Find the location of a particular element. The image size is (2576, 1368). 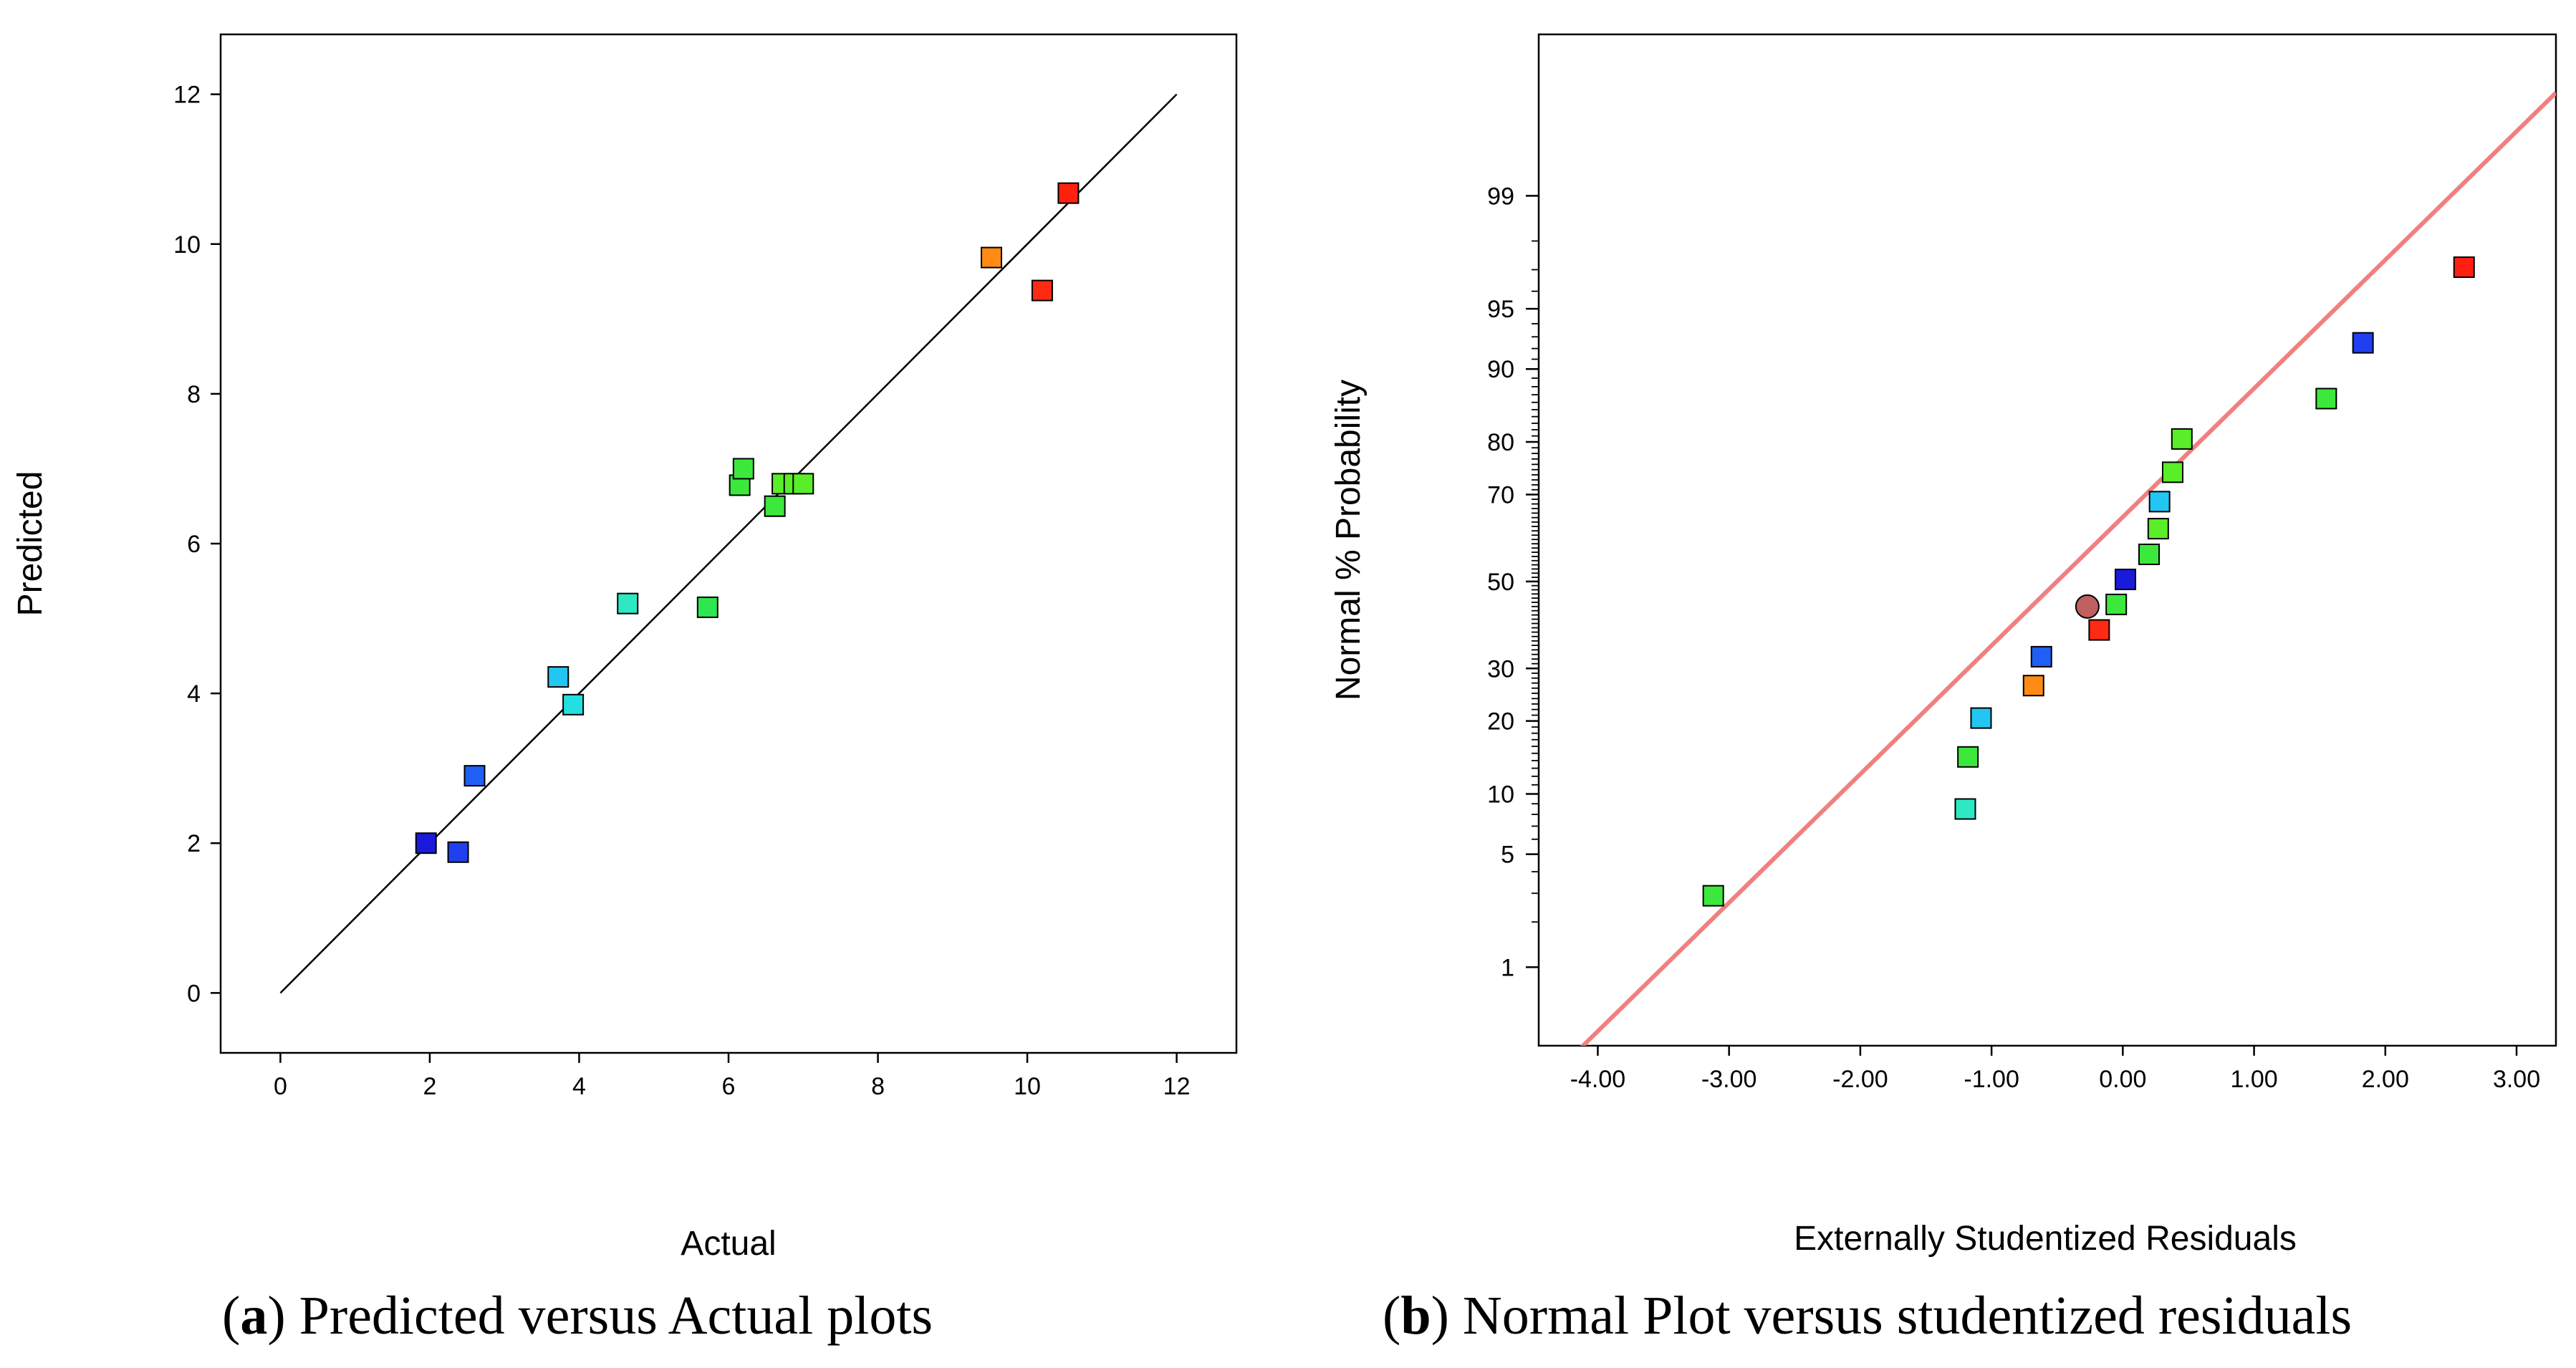

x-tick-label-a: 4 is located at coordinates (579, 1086).